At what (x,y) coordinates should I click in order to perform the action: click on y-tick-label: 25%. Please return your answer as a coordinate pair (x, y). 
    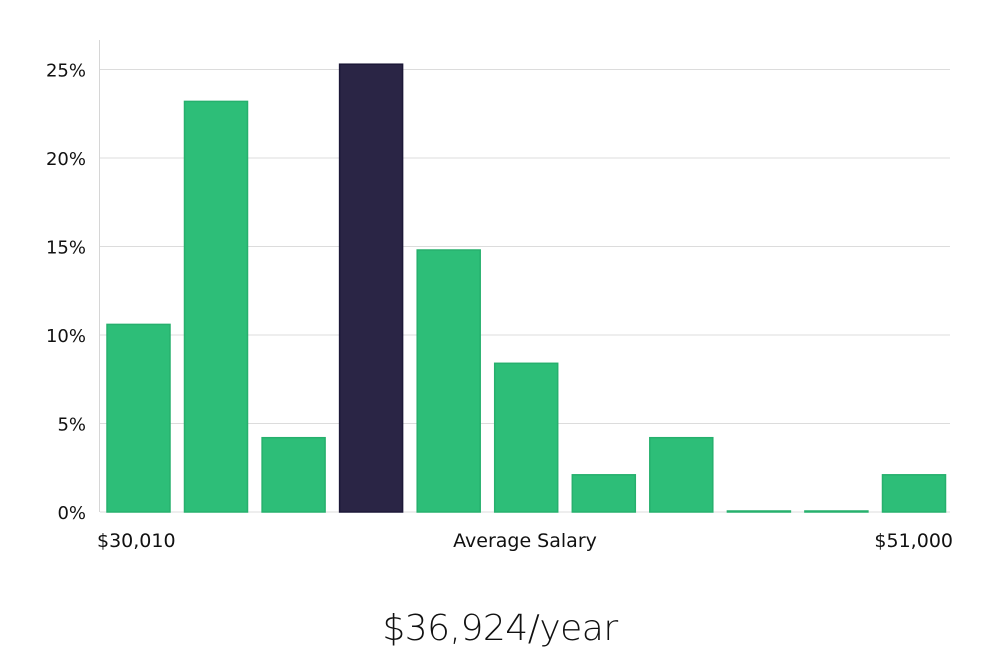
    Looking at the image, I should click on (66, 71).